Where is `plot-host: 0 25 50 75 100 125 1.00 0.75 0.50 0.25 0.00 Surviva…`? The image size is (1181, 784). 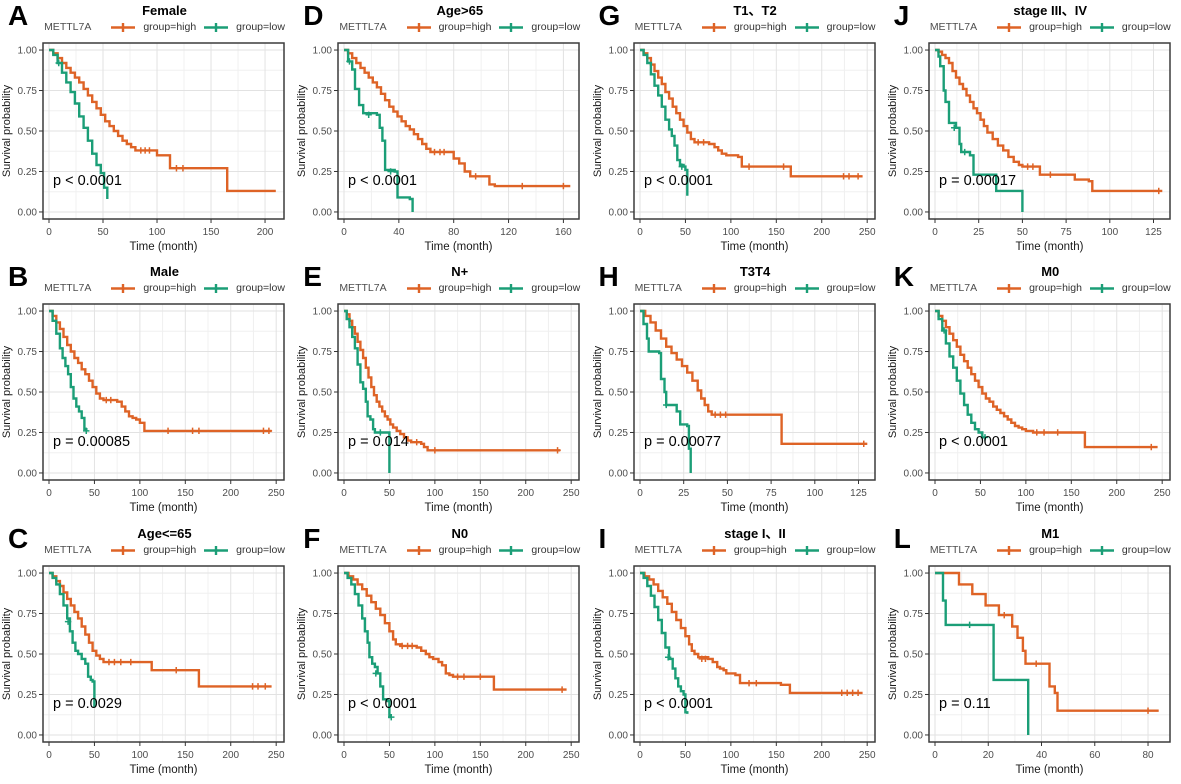 plot-host: 0 25 50 75 100 125 1.00 0.75 0.50 0.25 0.00 Surviva… is located at coordinates (738, 409).